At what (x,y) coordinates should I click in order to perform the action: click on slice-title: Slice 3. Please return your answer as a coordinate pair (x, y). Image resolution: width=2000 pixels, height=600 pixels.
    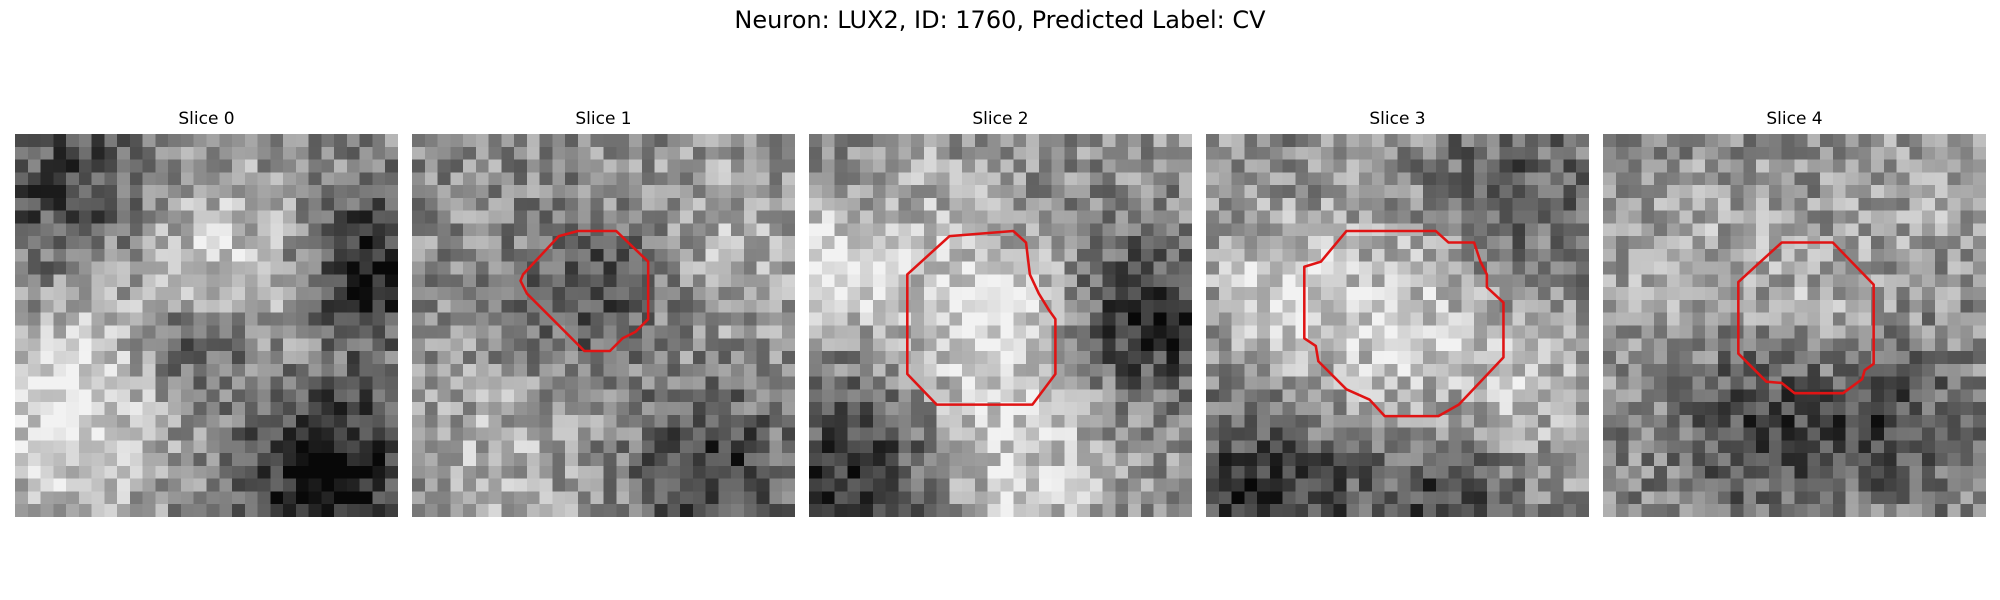
    Looking at the image, I should click on (1397, 121).